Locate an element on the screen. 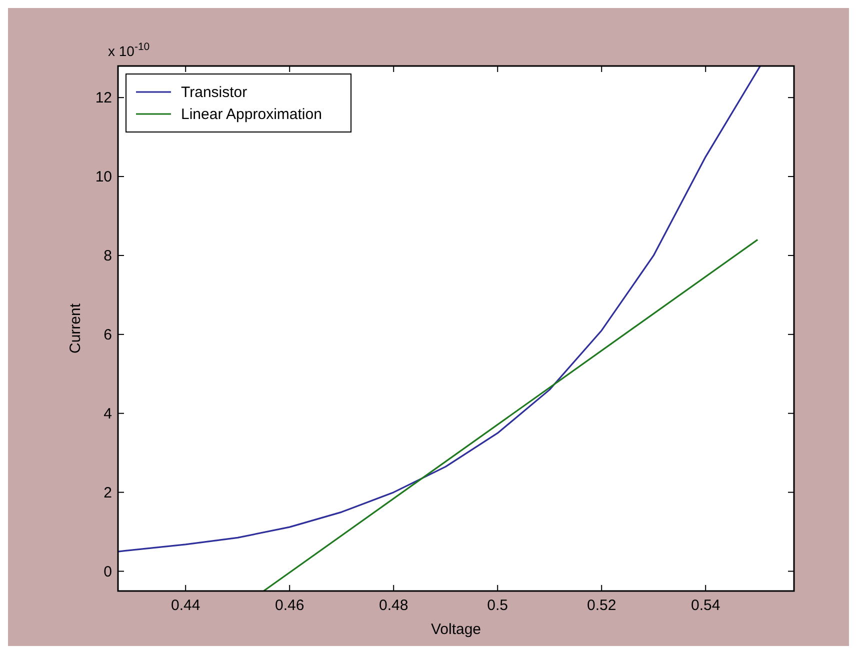 The image size is (857, 654). text: x 10$^{-10}$ is located at coordinates (129, 50).